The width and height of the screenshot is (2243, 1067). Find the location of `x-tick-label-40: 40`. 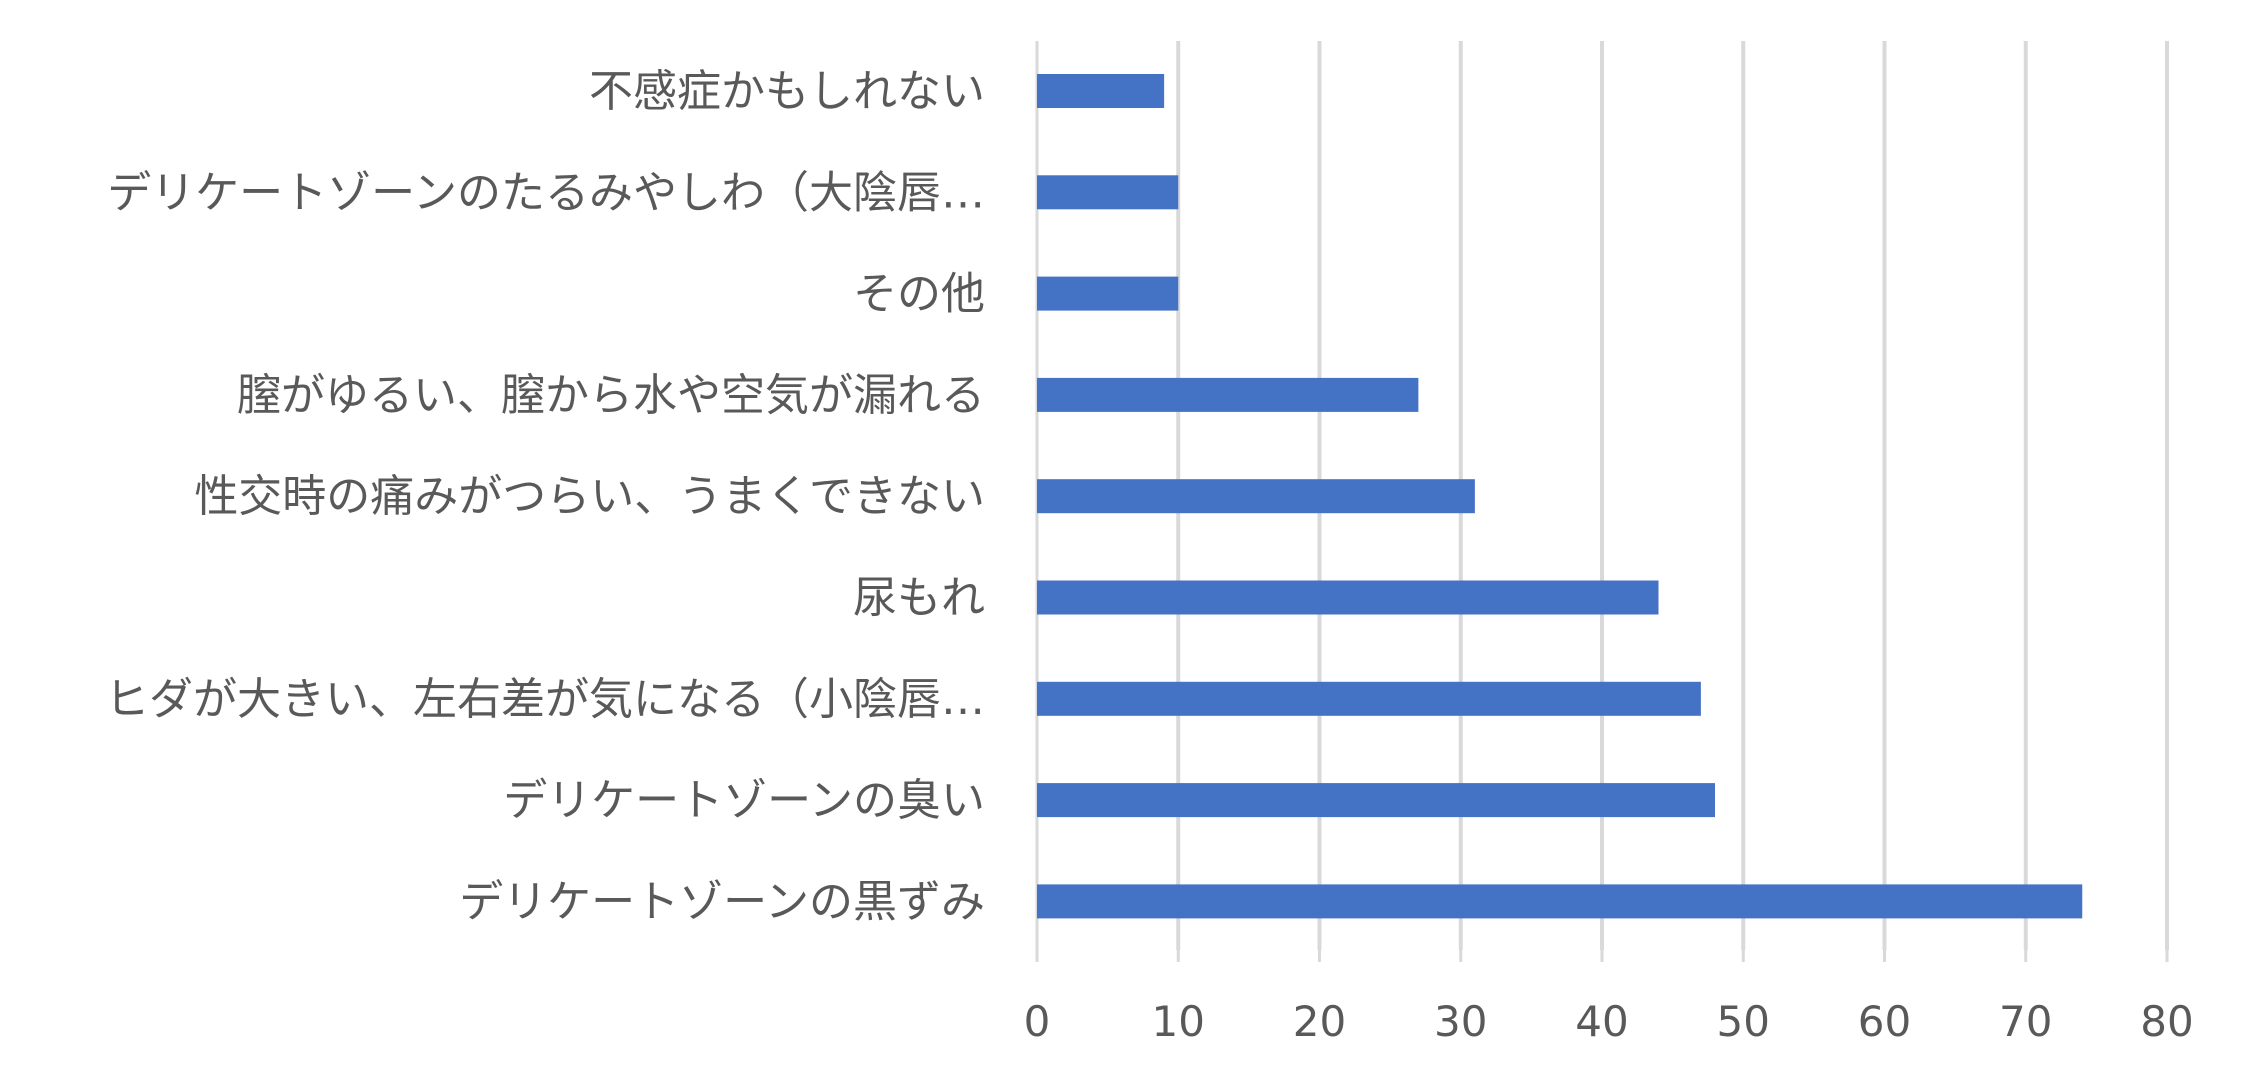

x-tick-label-40: 40 is located at coordinates (1601, 1021).